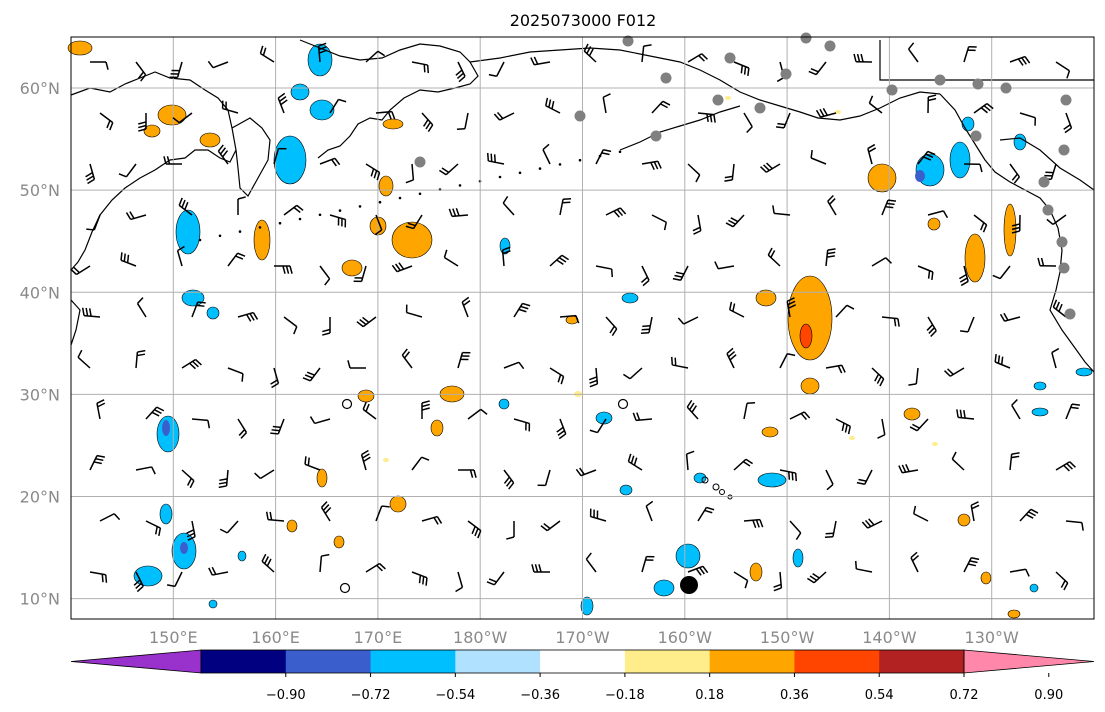 The height and width of the screenshot is (712, 1105). Describe the element at coordinates (722, 492) in the screenshot. I see `island-outline` at that location.